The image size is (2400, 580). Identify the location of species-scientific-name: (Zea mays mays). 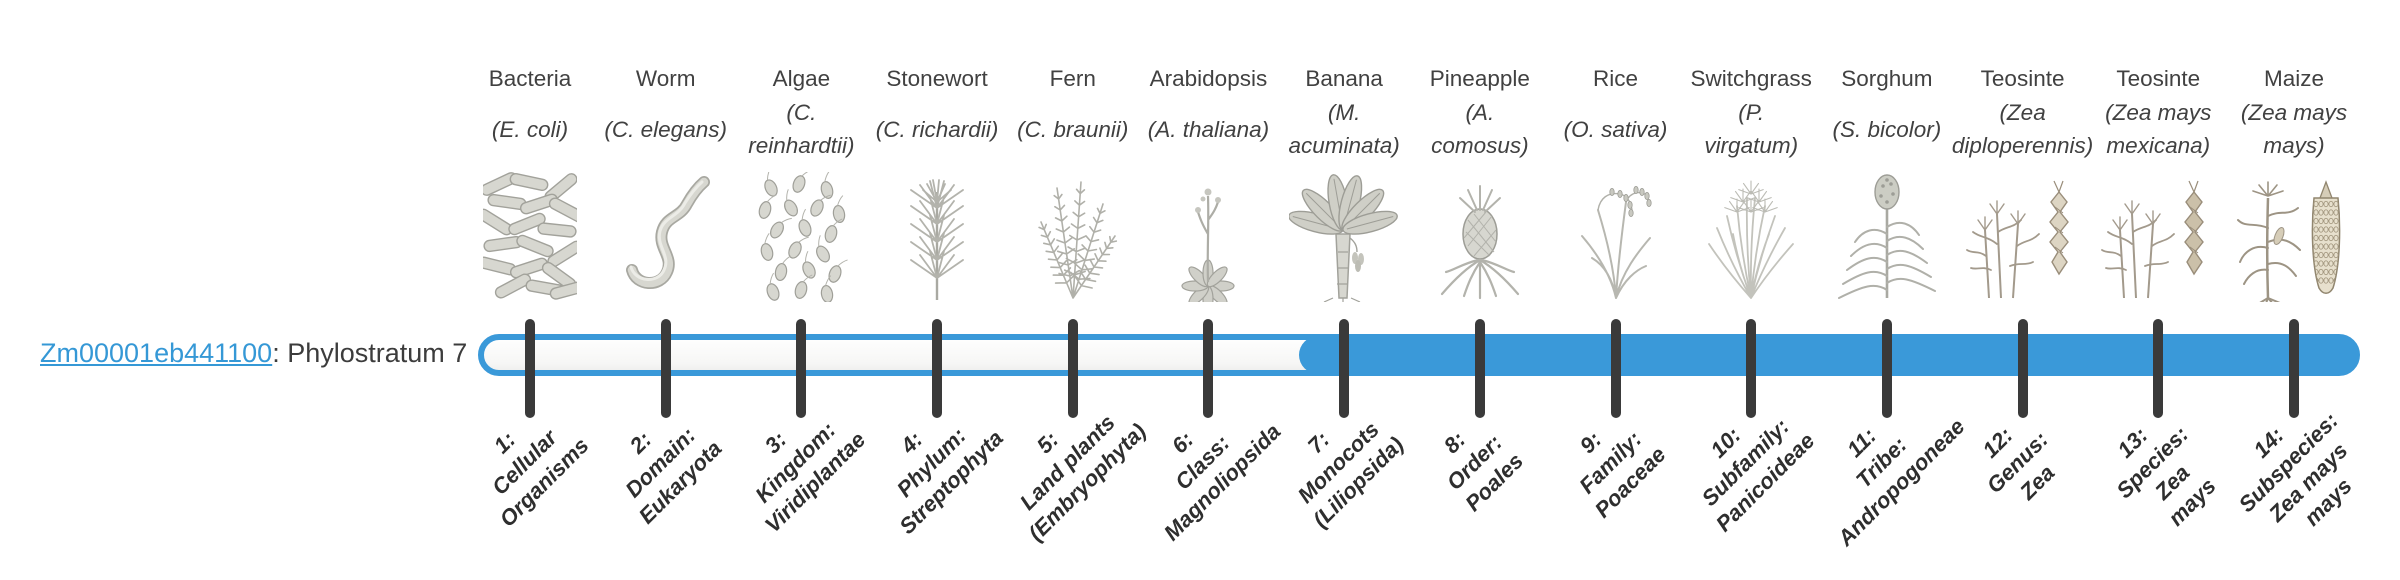
(2294, 129).